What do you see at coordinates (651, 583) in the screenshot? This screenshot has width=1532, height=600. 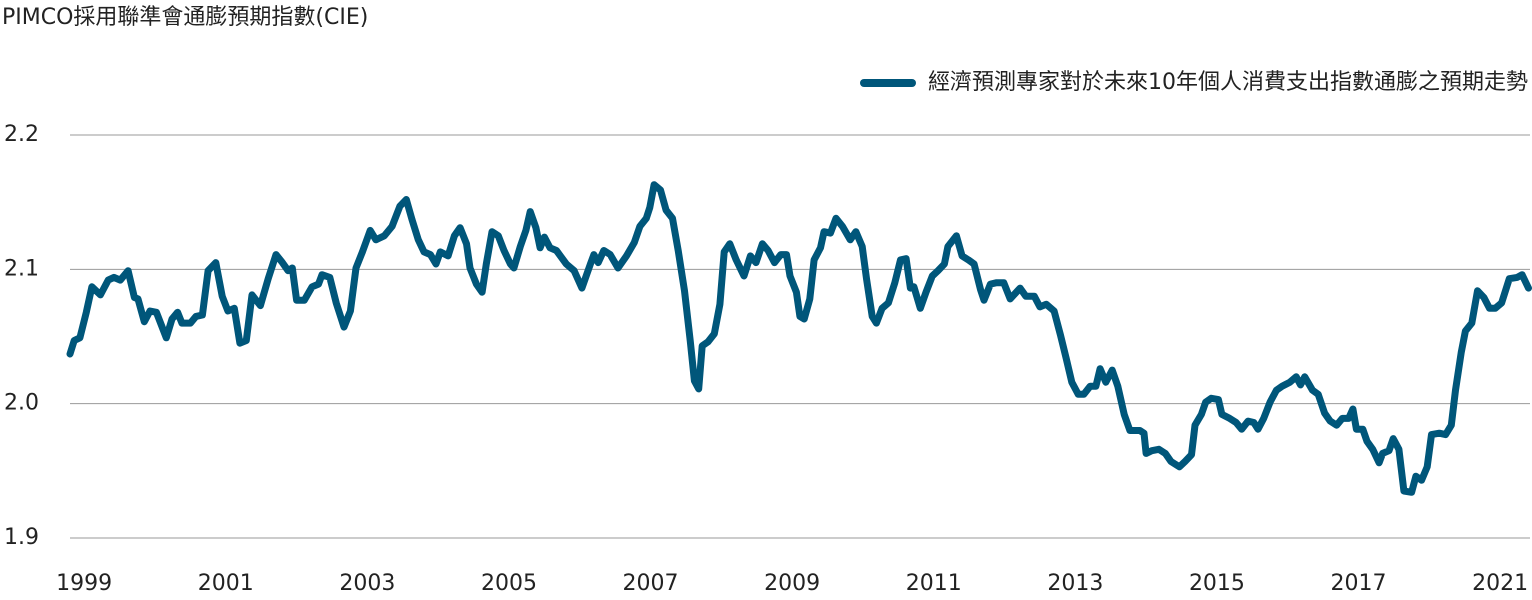 I see `x-tick-label: 2007` at bounding box center [651, 583].